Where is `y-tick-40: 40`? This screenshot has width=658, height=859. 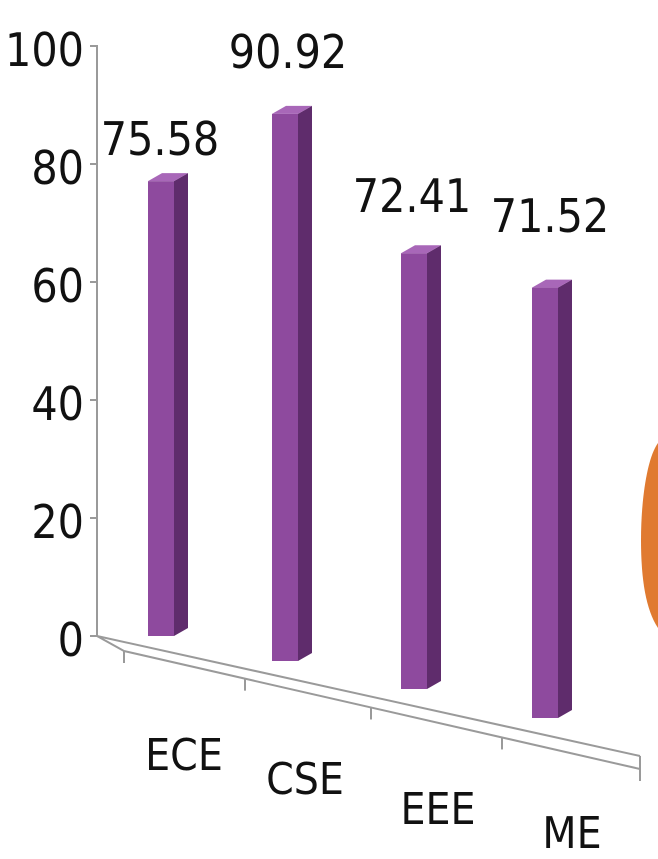
y-tick-40: 40 is located at coordinates (57, 404).